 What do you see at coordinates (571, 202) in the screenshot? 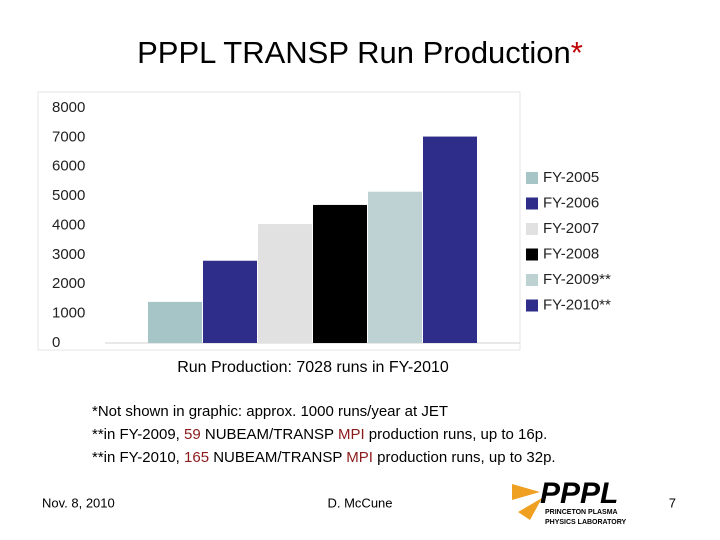
I see `legend-label: FY-2006` at bounding box center [571, 202].